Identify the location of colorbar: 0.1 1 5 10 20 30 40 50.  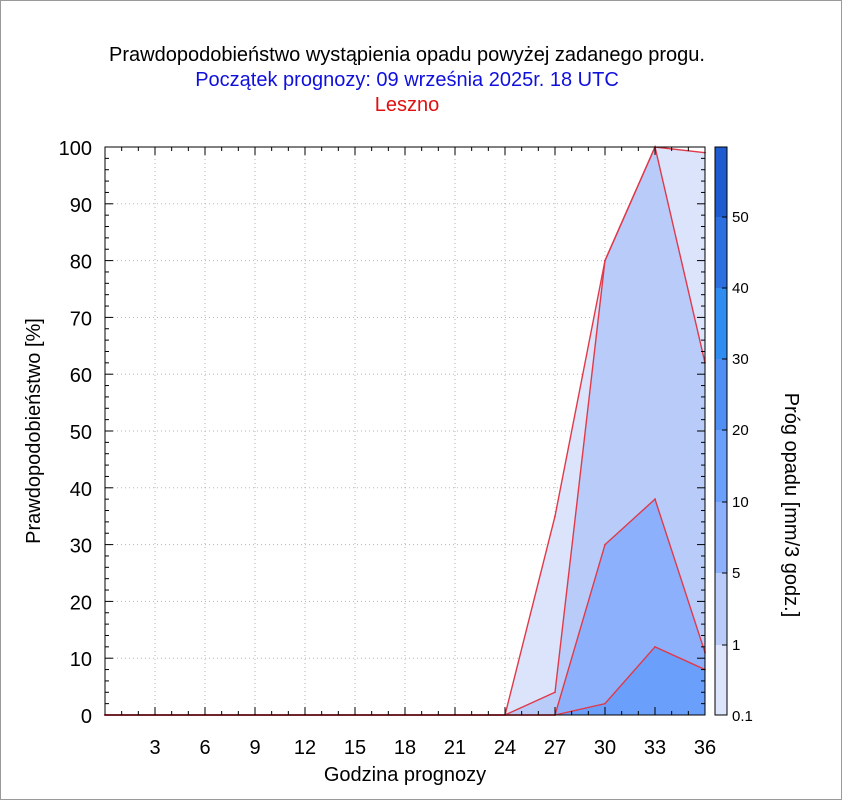
(733, 435).